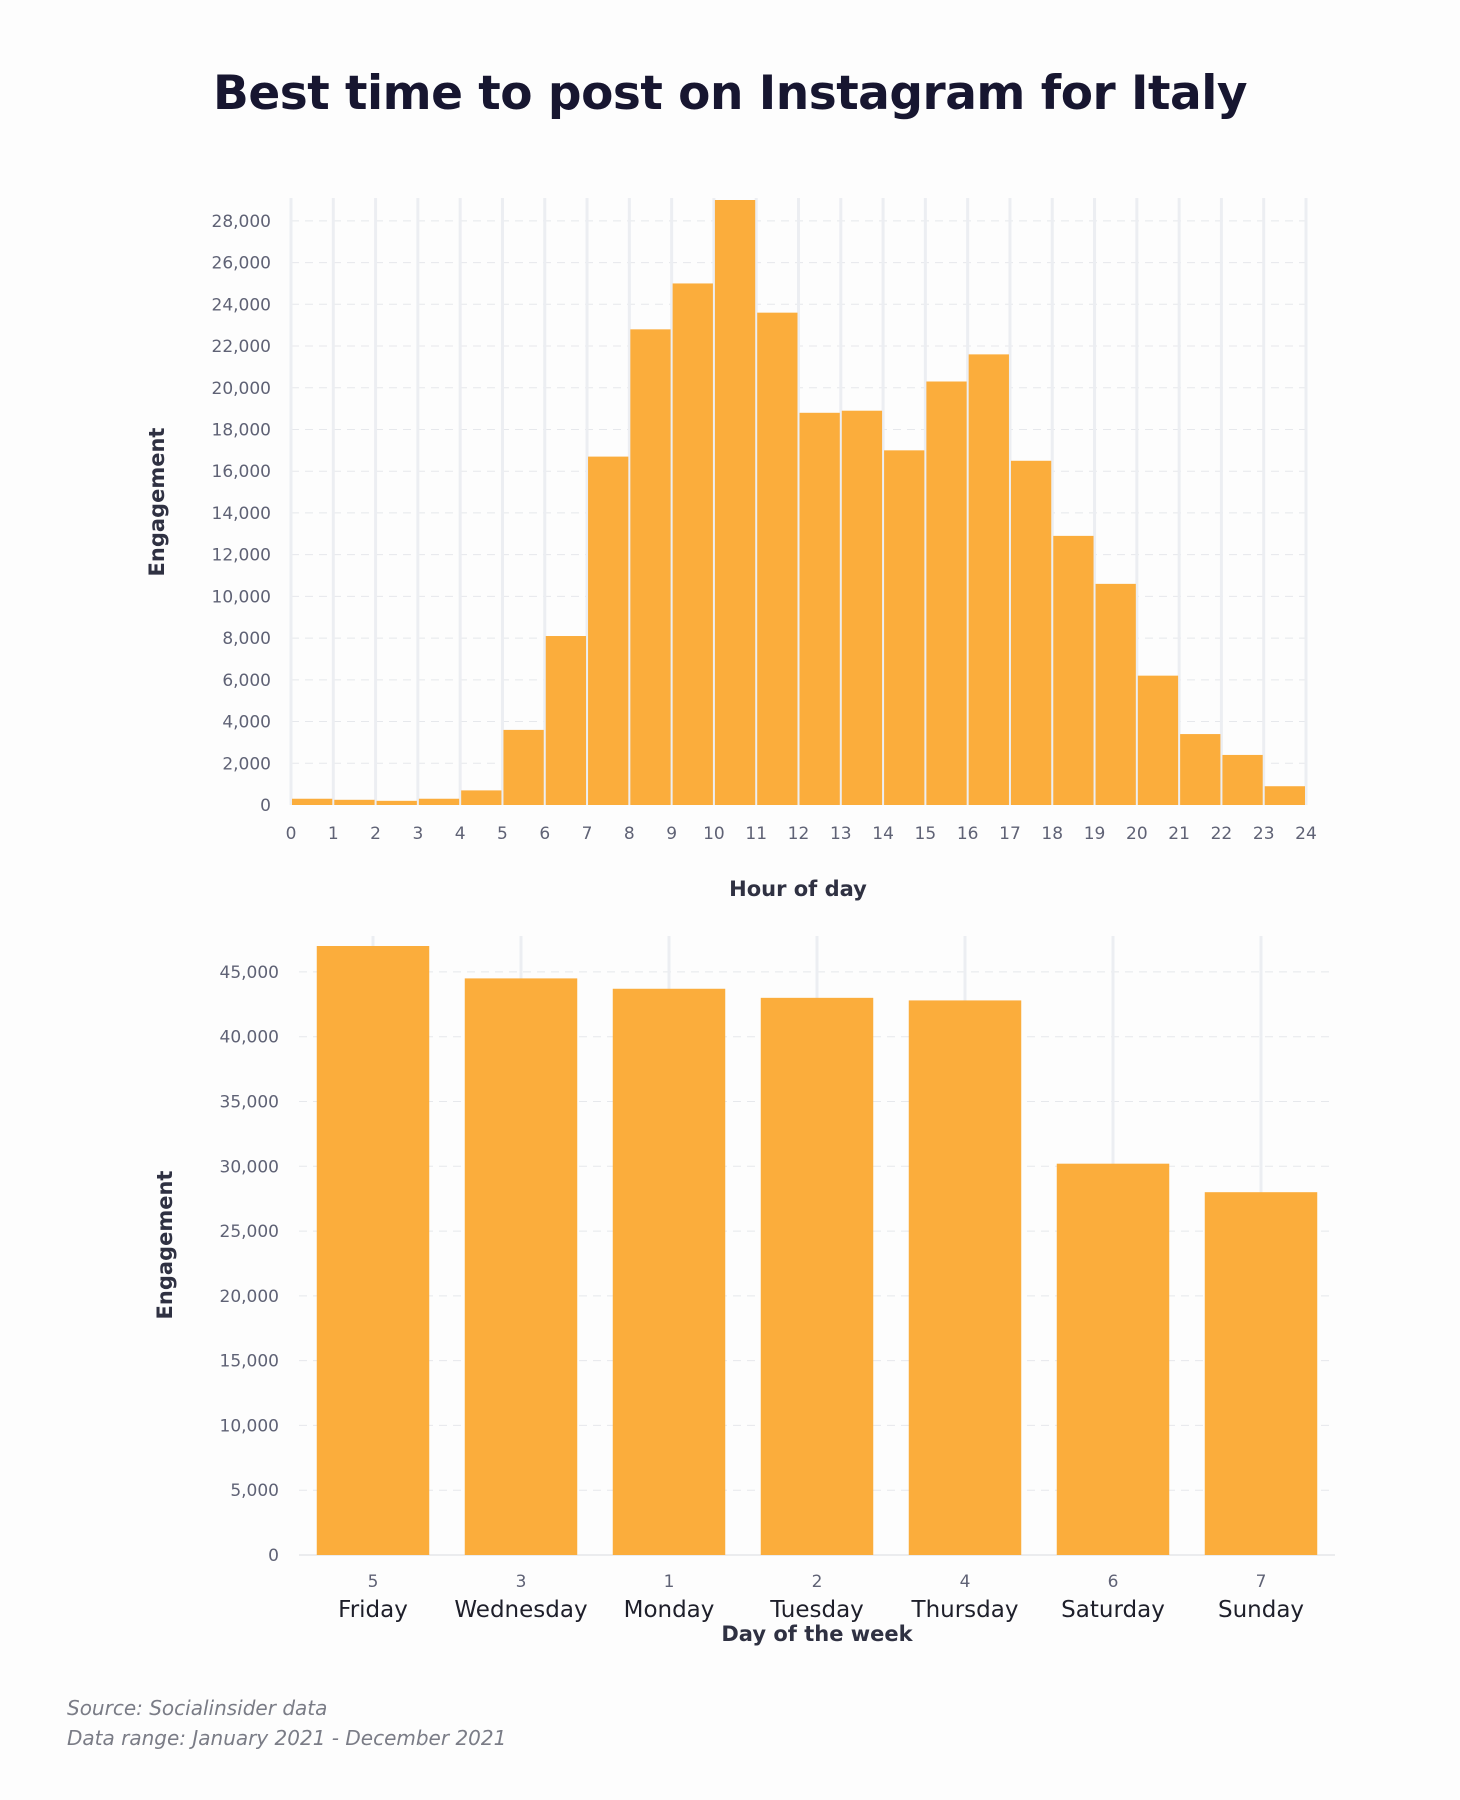 The height and width of the screenshot is (1800, 1460). What do you see at coordinates (669, 1610) in the screenshot?
I see `day-chart-x-tick-day-name: Monday` at bounding box center [669, 1610].